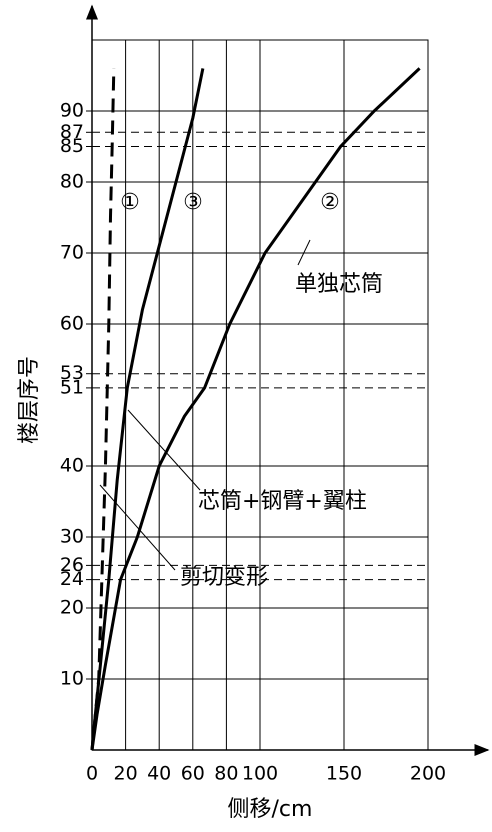 This screenshot has width=492, height=832. I want to click on y-tick-label: 80, so click(72, 182).